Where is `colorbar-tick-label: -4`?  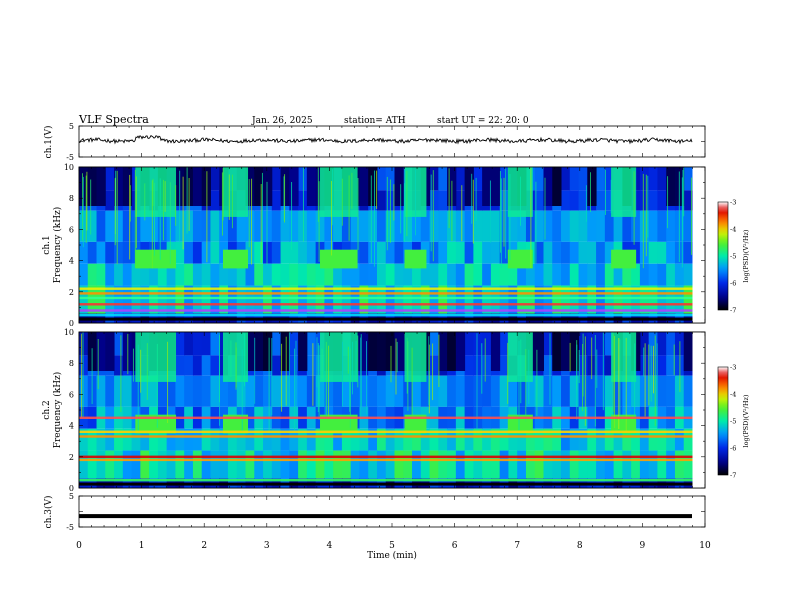 colorbar-tick-label: -4 is located at coordinates (733, 230).